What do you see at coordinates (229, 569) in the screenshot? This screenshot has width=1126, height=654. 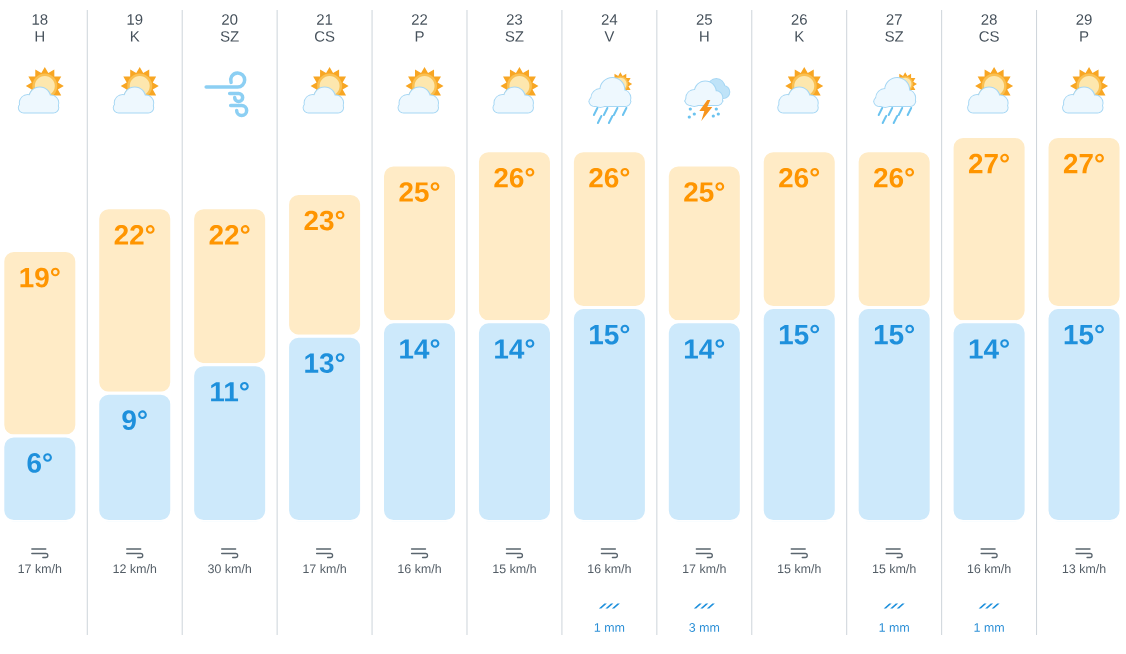 I see `text: 30 km/h` at bounding box center [229, 569].